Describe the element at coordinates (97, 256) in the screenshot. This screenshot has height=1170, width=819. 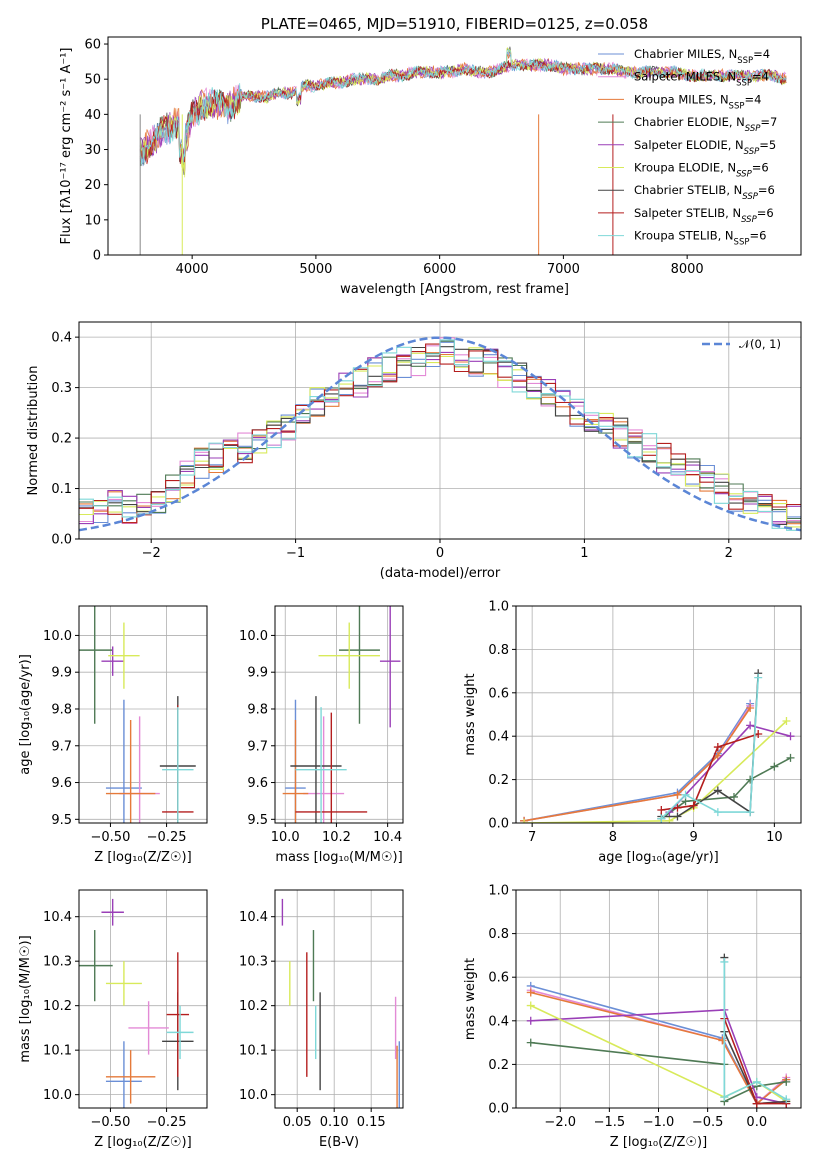
I see `y-tick-label: 0` at that location.